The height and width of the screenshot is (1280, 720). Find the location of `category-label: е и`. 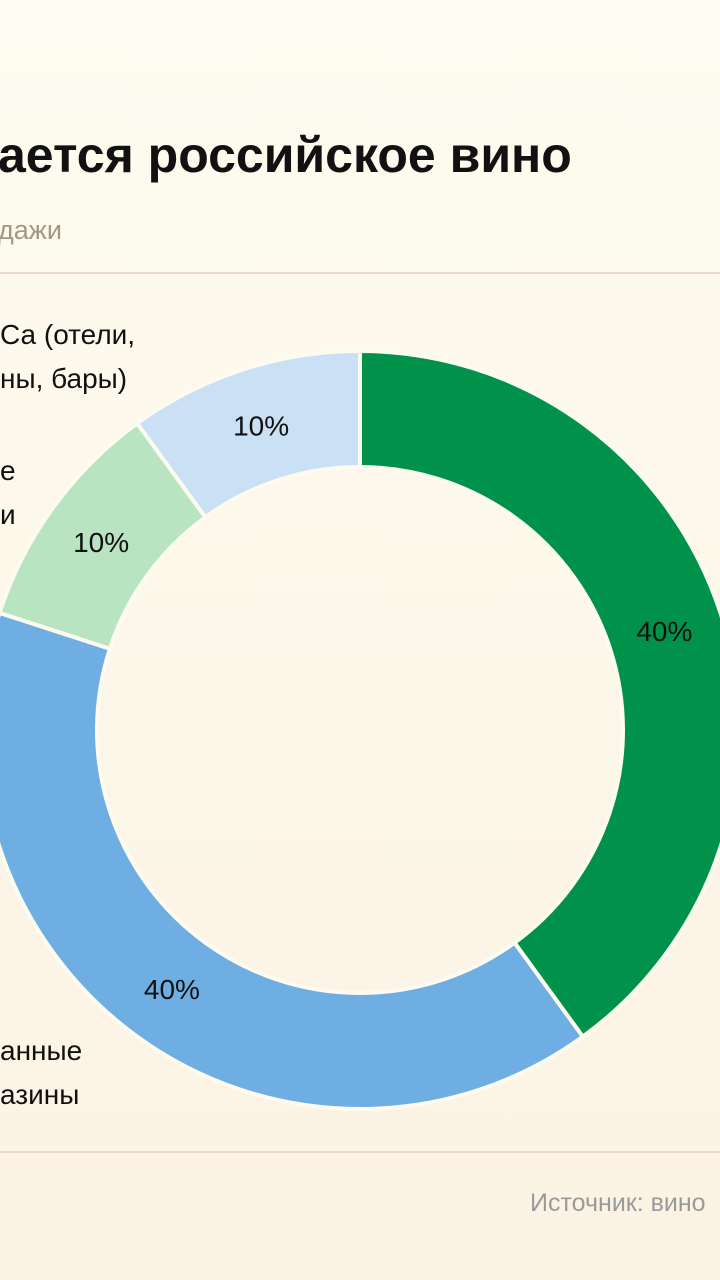

category-label: е и is located at coordinates (8, 492).